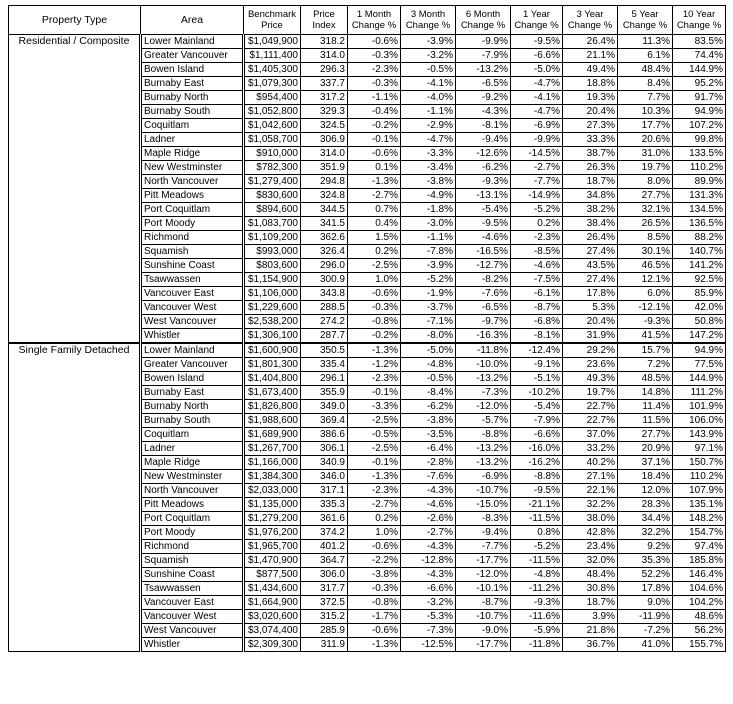 The height and width of the screenshot is (704, 733). Describe the element at coordinates (324, 574) in the screenshot. I see `data-cell: 306.0` at that location.